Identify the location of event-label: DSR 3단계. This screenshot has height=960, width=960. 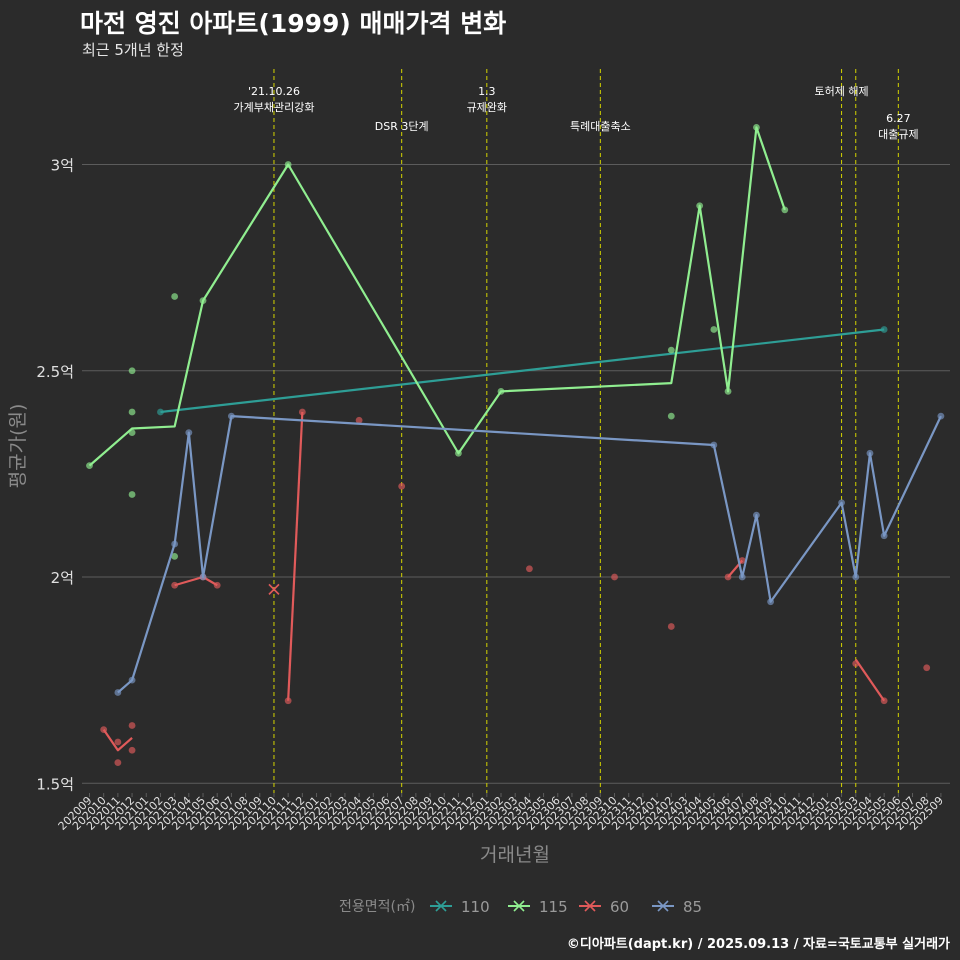
(402, 126).